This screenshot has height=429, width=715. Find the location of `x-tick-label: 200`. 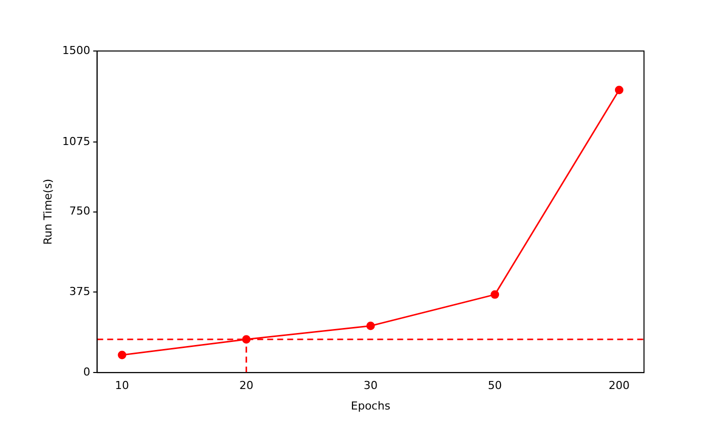

x-tick-label: 200 is located at coordinates (619, 385).